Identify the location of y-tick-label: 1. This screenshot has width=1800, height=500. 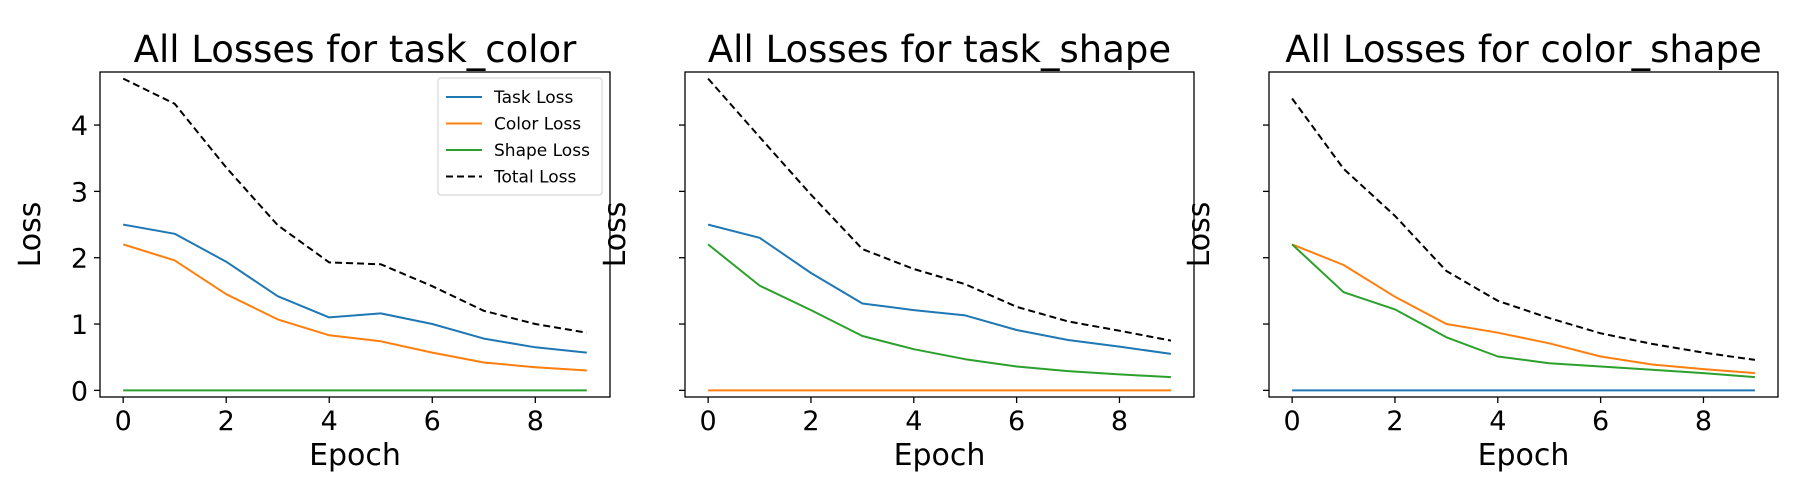
(79, 325).